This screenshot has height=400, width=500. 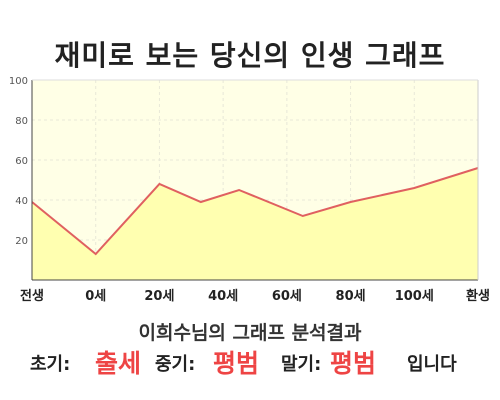 What do you see at coordinates (250, 55) in the screenshot?
I see `page-title: 재미로 보는 당신의 인생 그래프` at bounding box center [250, 55].